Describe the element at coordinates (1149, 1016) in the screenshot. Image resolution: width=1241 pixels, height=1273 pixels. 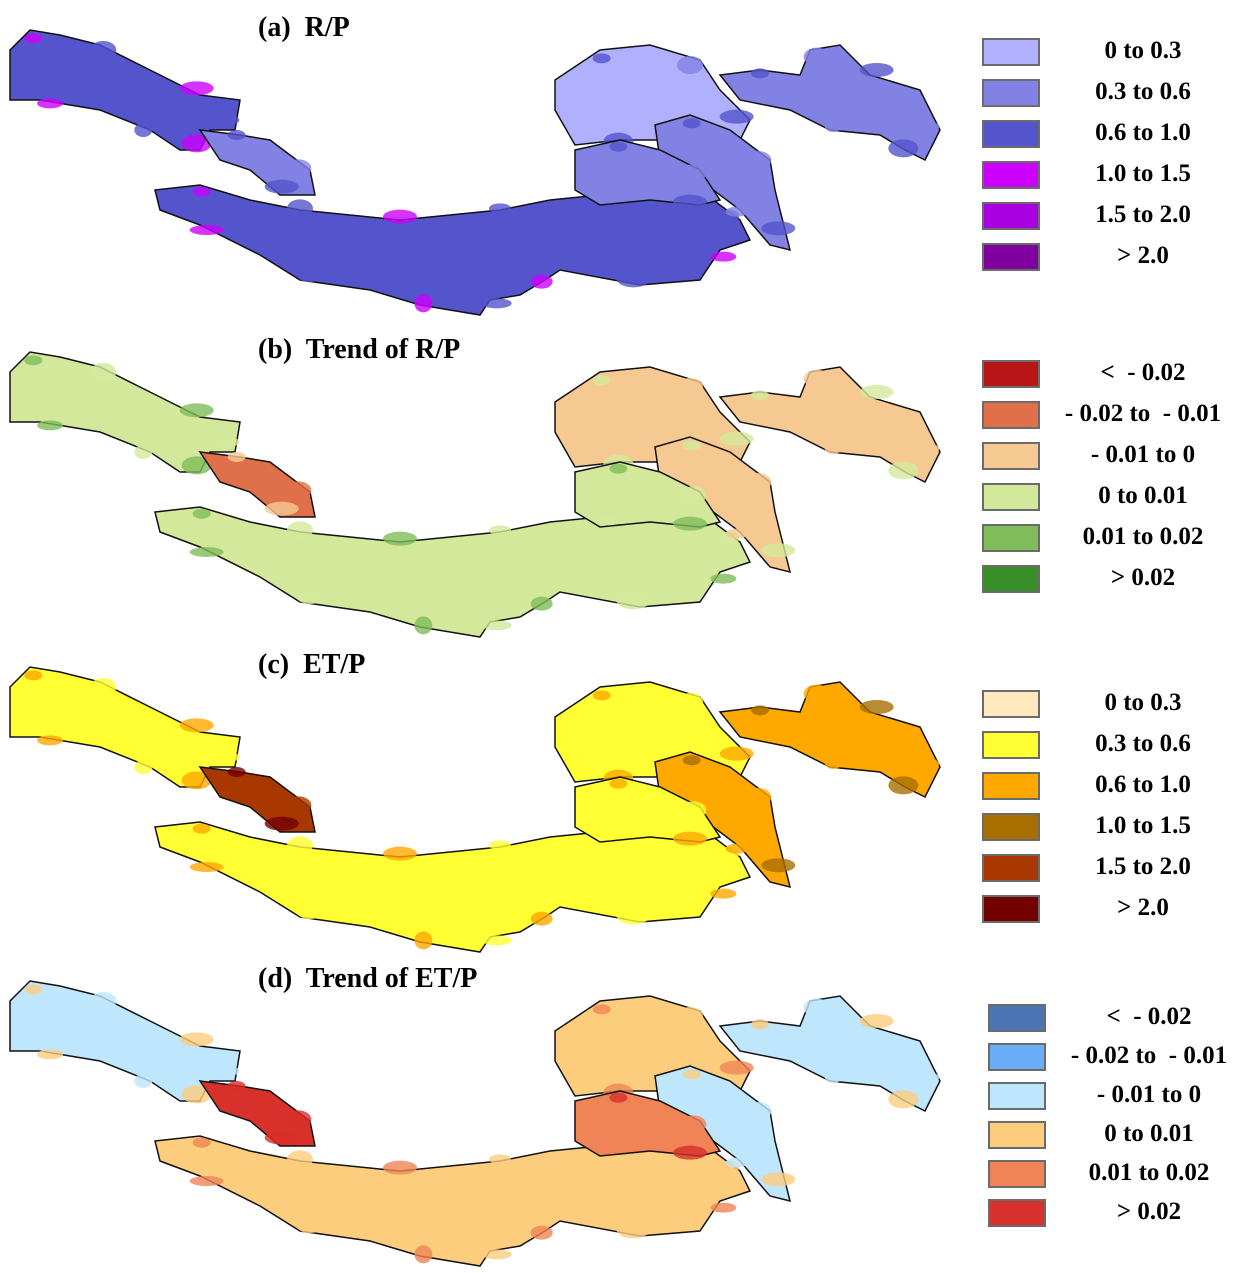
I see `legend-label: < - 0.02` at that location.